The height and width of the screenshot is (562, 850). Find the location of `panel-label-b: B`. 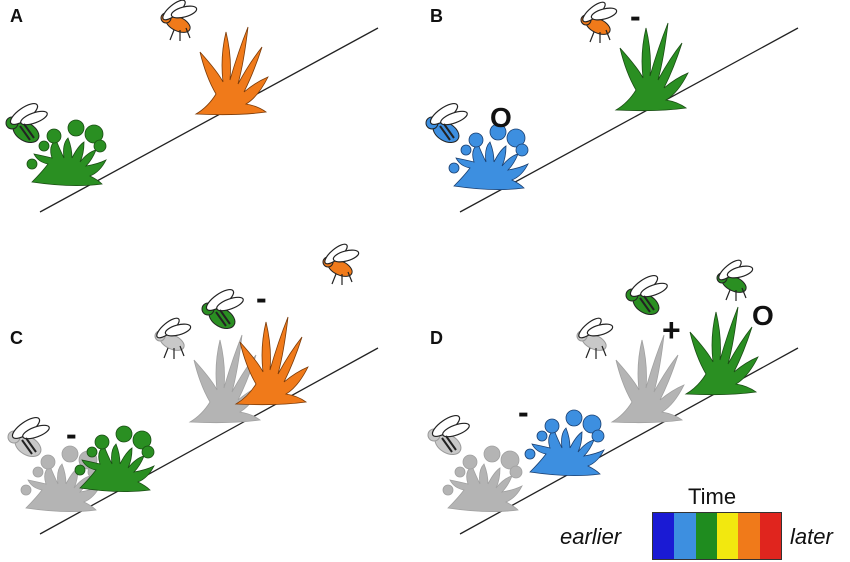

panel-label-b: B is located at coordinates (436, 16).